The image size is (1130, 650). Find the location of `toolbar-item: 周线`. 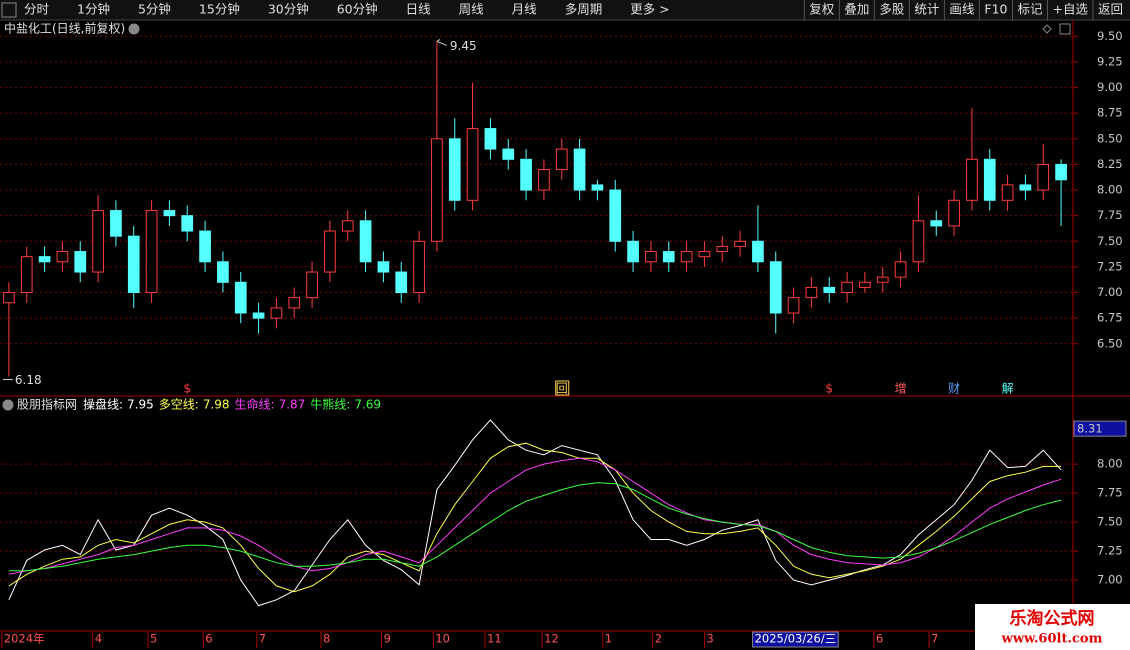

toolbar-item: 周线 is located at coordinates (472, 9).